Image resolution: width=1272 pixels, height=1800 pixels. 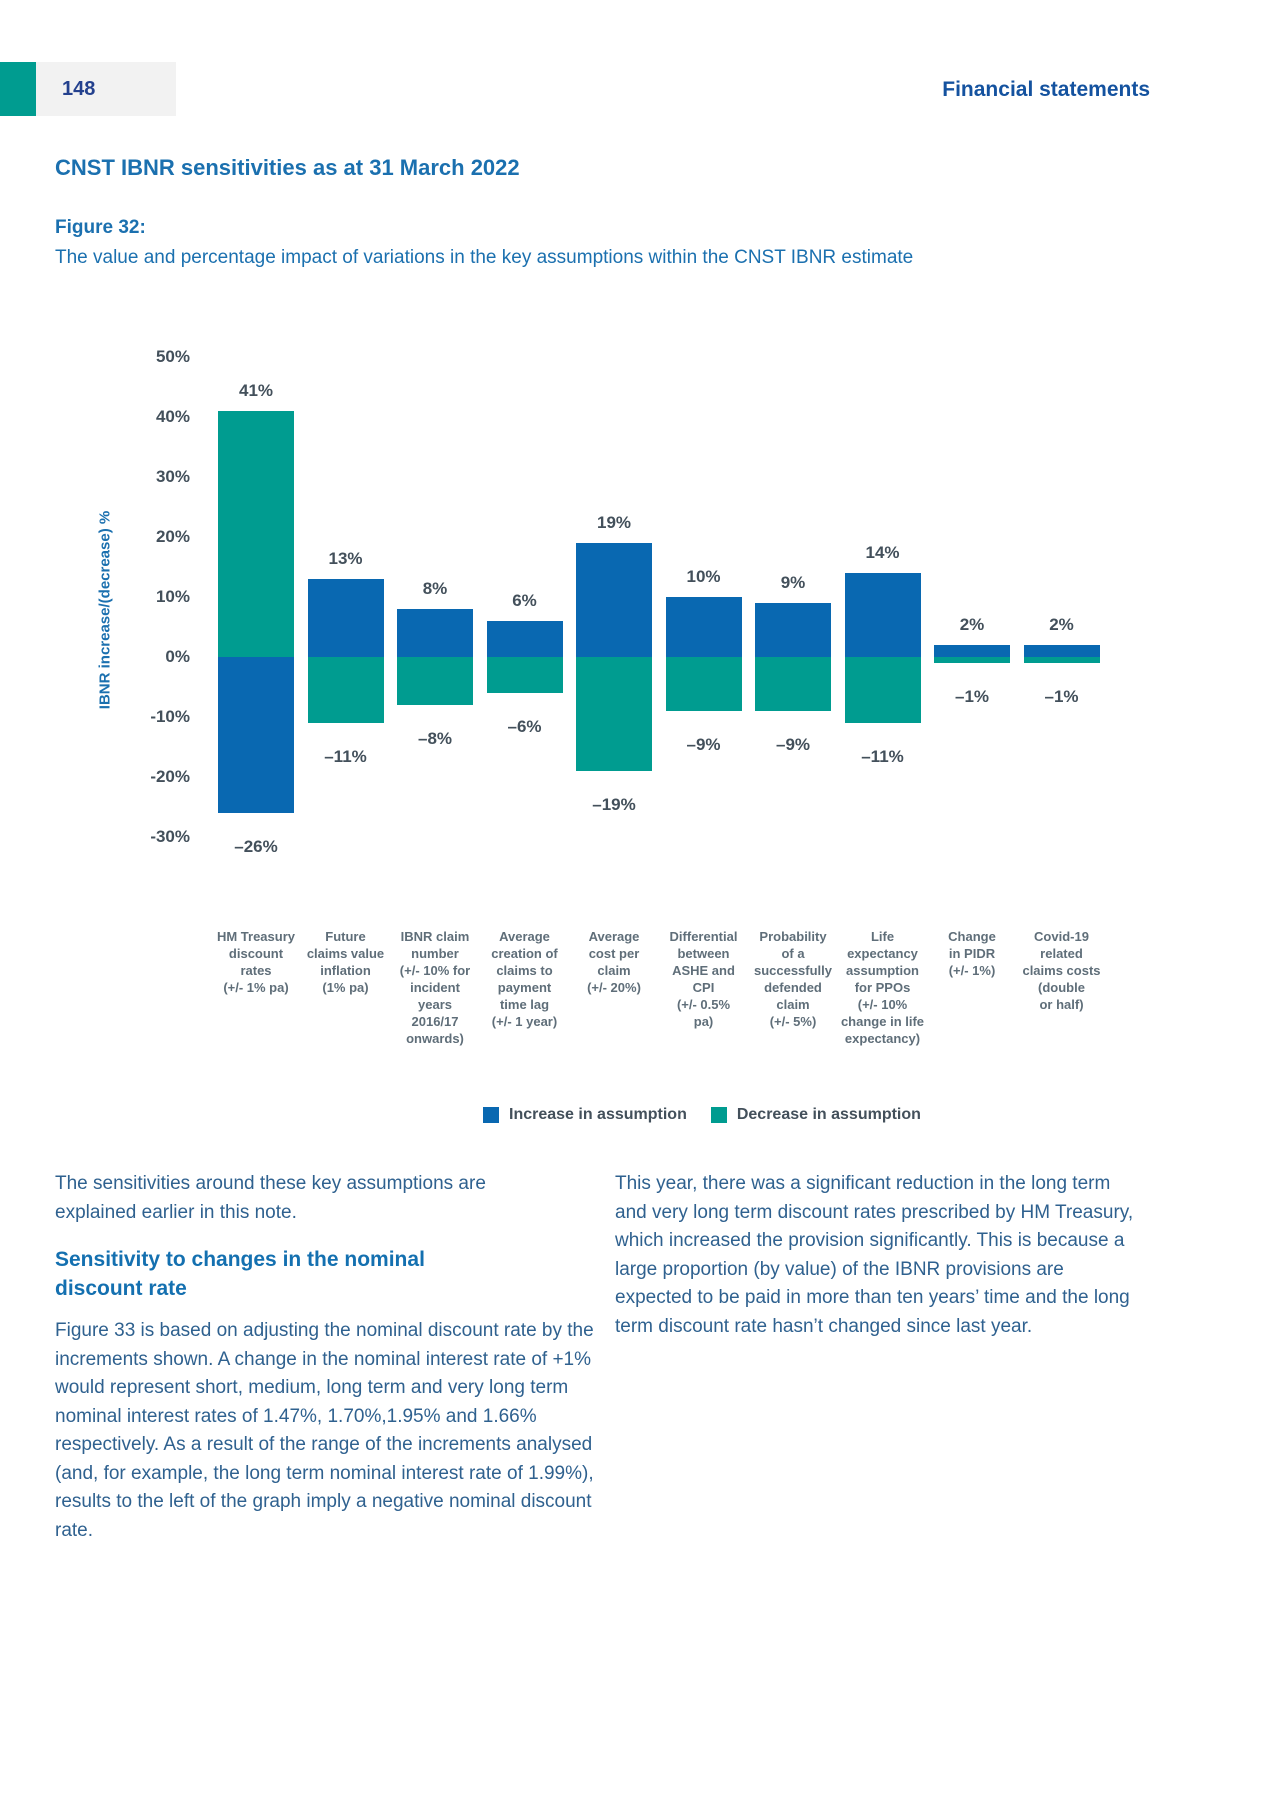 I want to click on page-number: 148, so click(x=79, y=89).